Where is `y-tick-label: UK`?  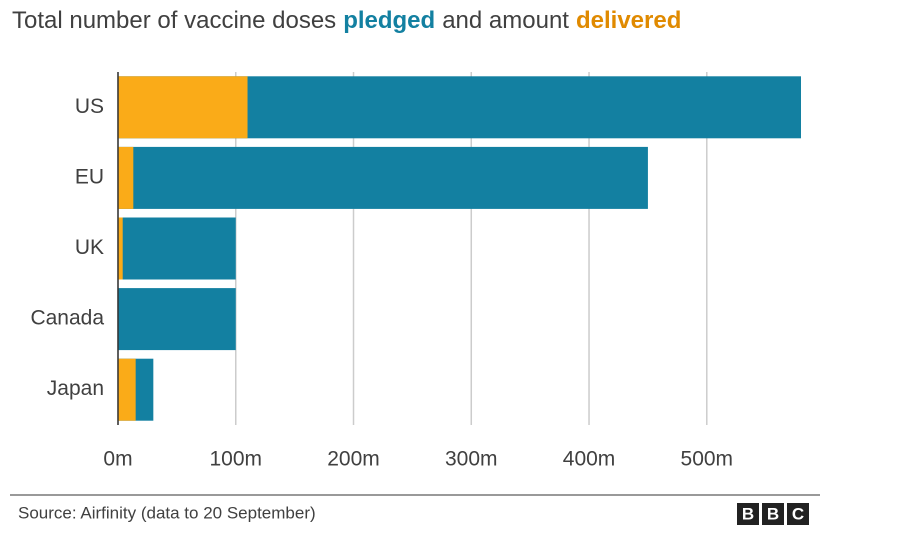
y-tick-label: UK is located at coordinates (89, 247).